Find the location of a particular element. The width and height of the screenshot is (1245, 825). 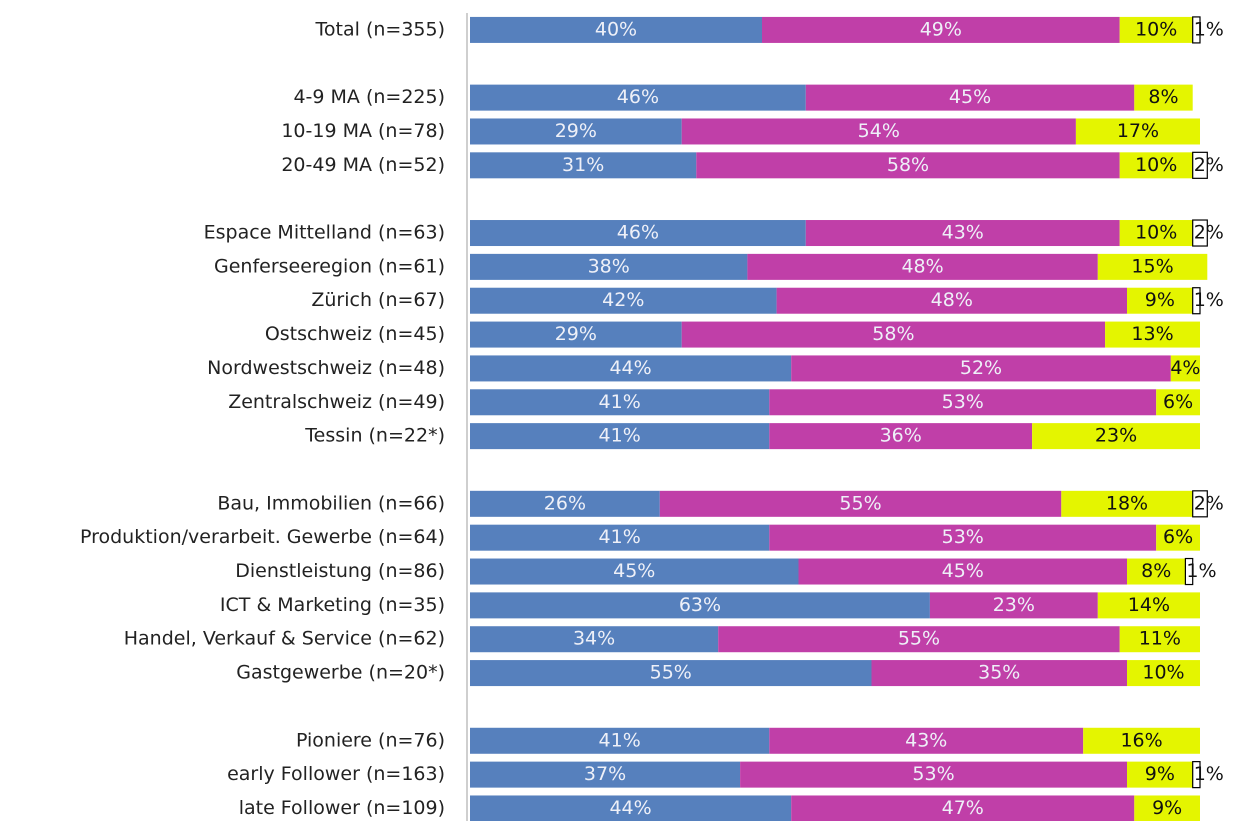

category-label: Zentralschweiz (n=49) is located at coordinates (336, 402).